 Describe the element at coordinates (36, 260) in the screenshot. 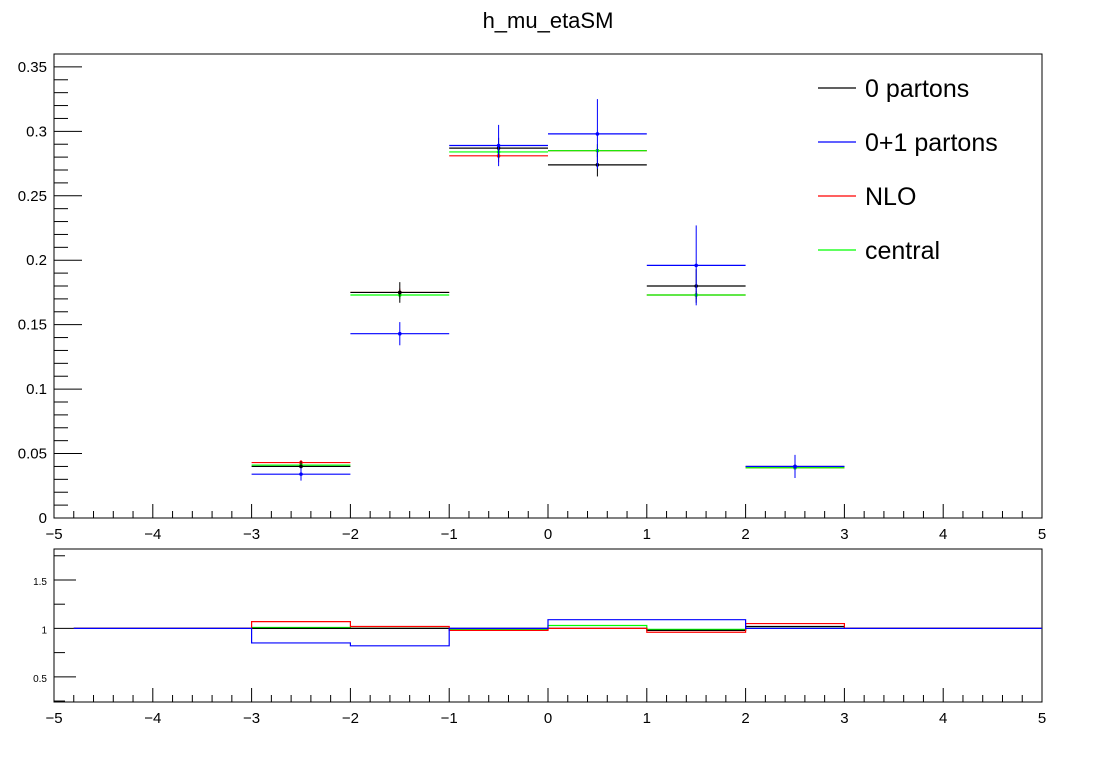

I see `y-tick-label: 0.2` at that location.